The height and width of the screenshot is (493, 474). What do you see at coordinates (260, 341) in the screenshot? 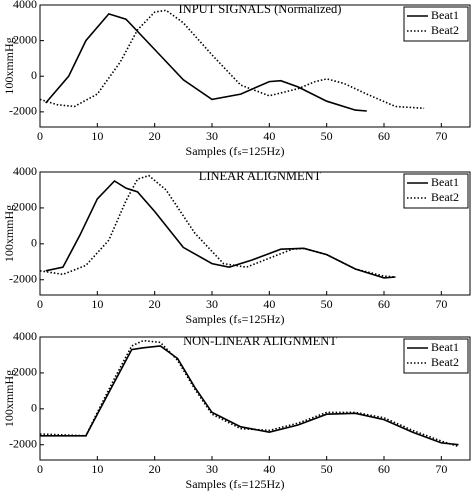
I see `panel-title: NON-LINEAR ALIGNMENT` at bounding box center [260, 341].